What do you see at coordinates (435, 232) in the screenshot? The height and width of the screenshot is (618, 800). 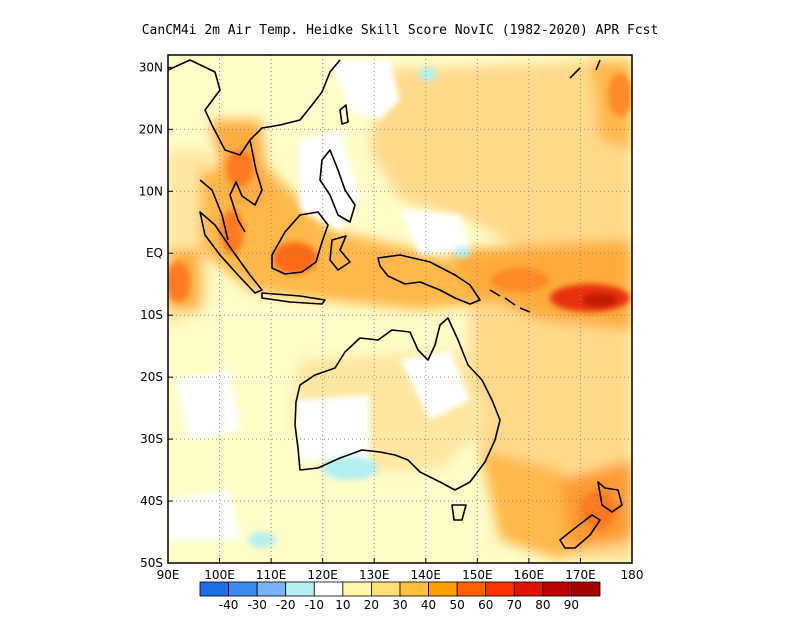 I see `west-pacific-white-area` at bounding box center [435, 232].